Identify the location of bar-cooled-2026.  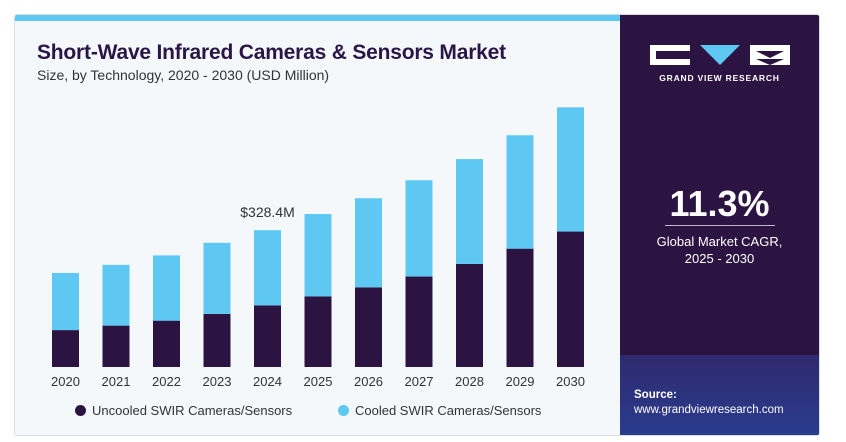
(368, 243).